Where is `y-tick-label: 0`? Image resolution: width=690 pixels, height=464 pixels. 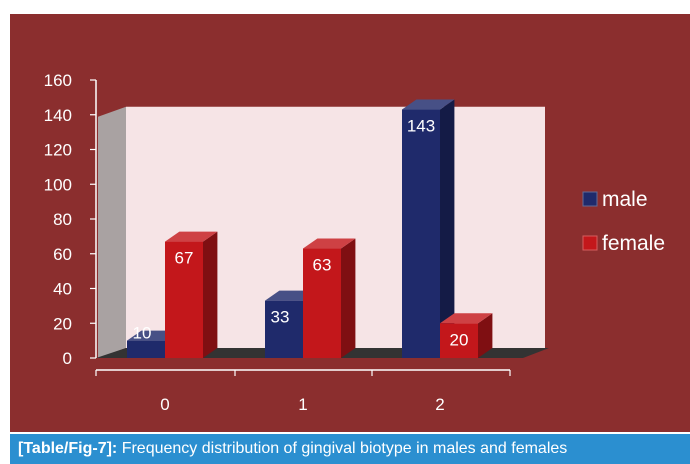
y-tick-label: 0 is located at coordinates (67, 358).